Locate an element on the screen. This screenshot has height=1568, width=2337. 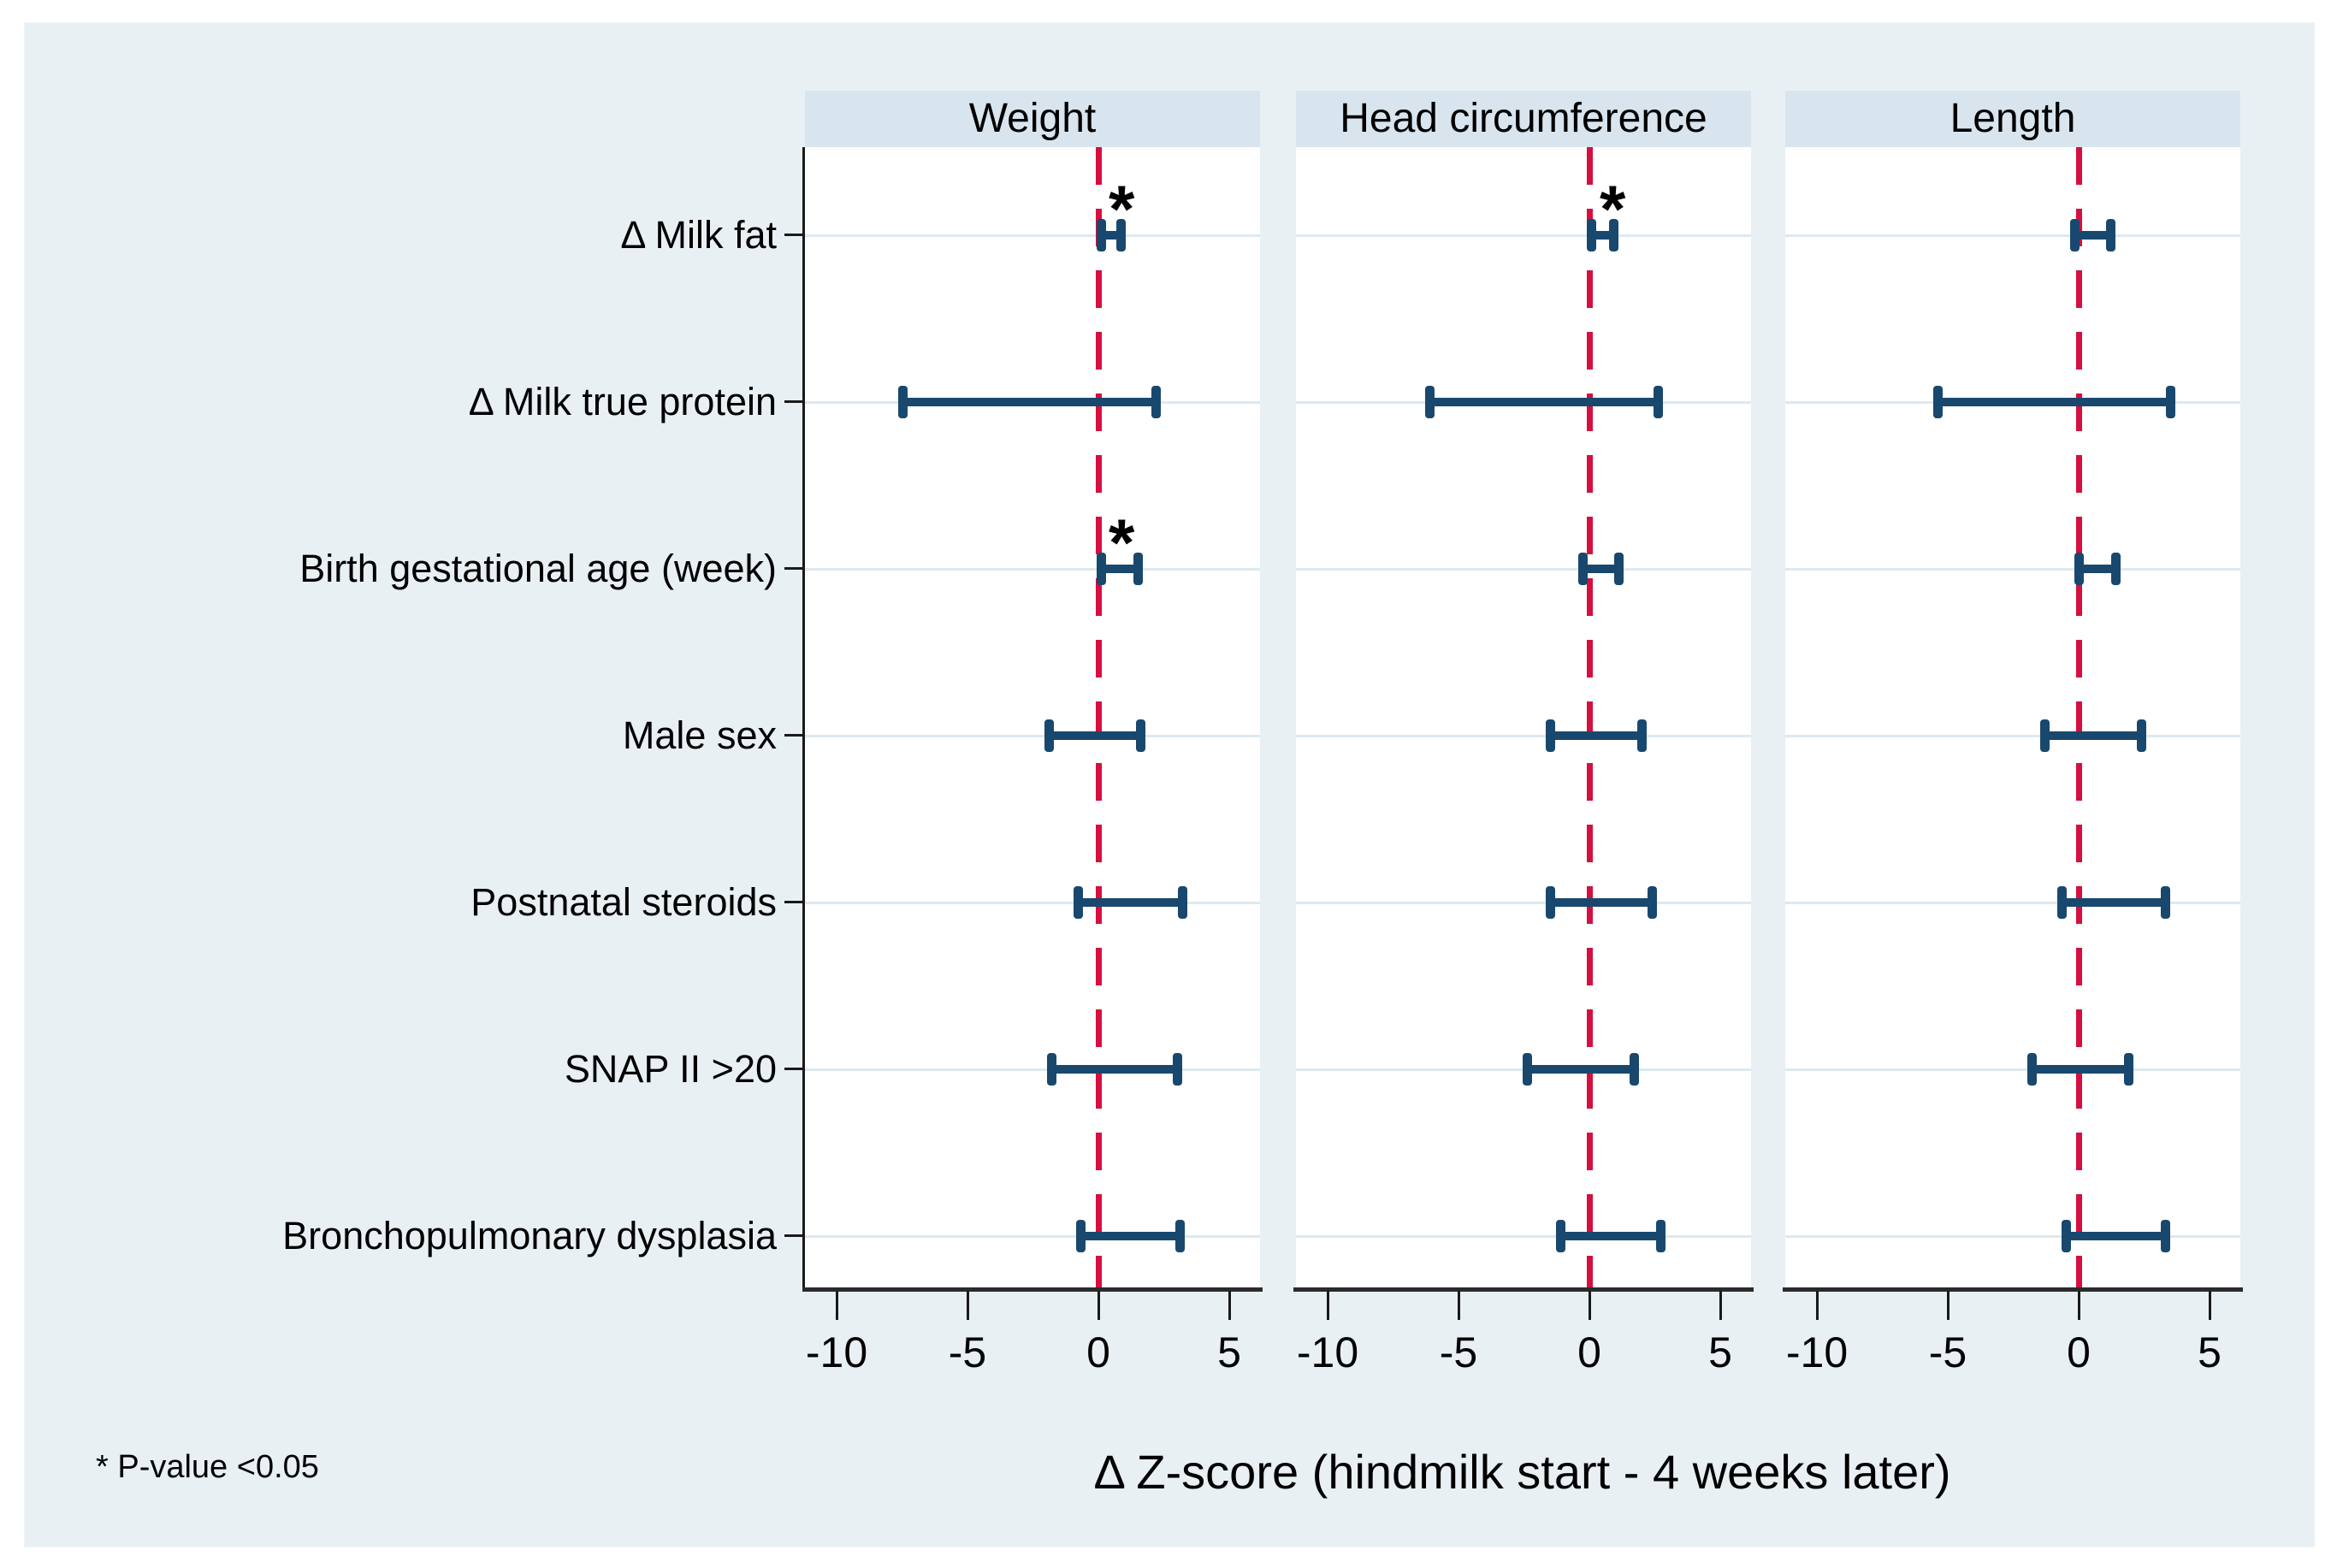
significance-footnote: * P-value <0.05 is located at coordinates (207, 1467).